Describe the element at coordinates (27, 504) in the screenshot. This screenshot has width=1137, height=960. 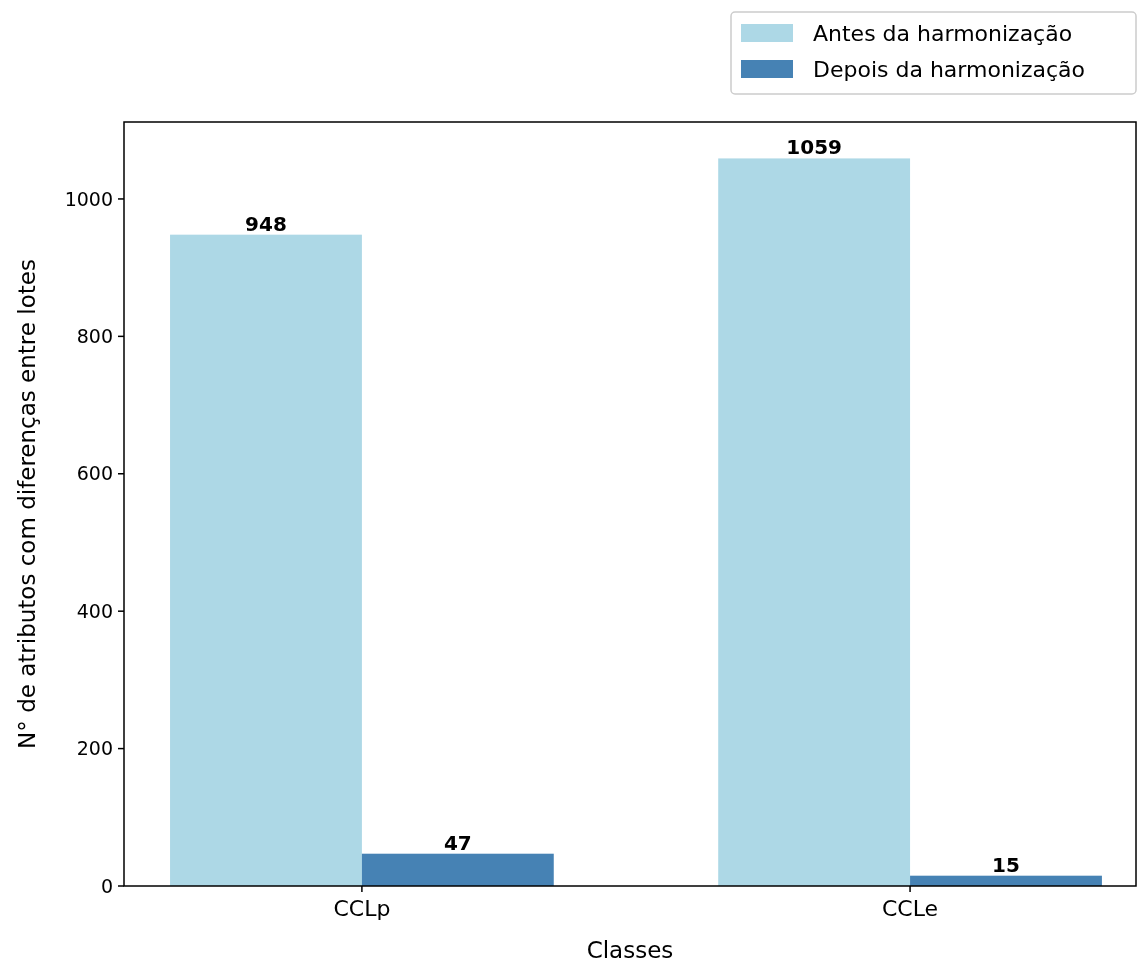
I see `y-axis-title: N° de atributos com diferenças entre lotes` at that location.